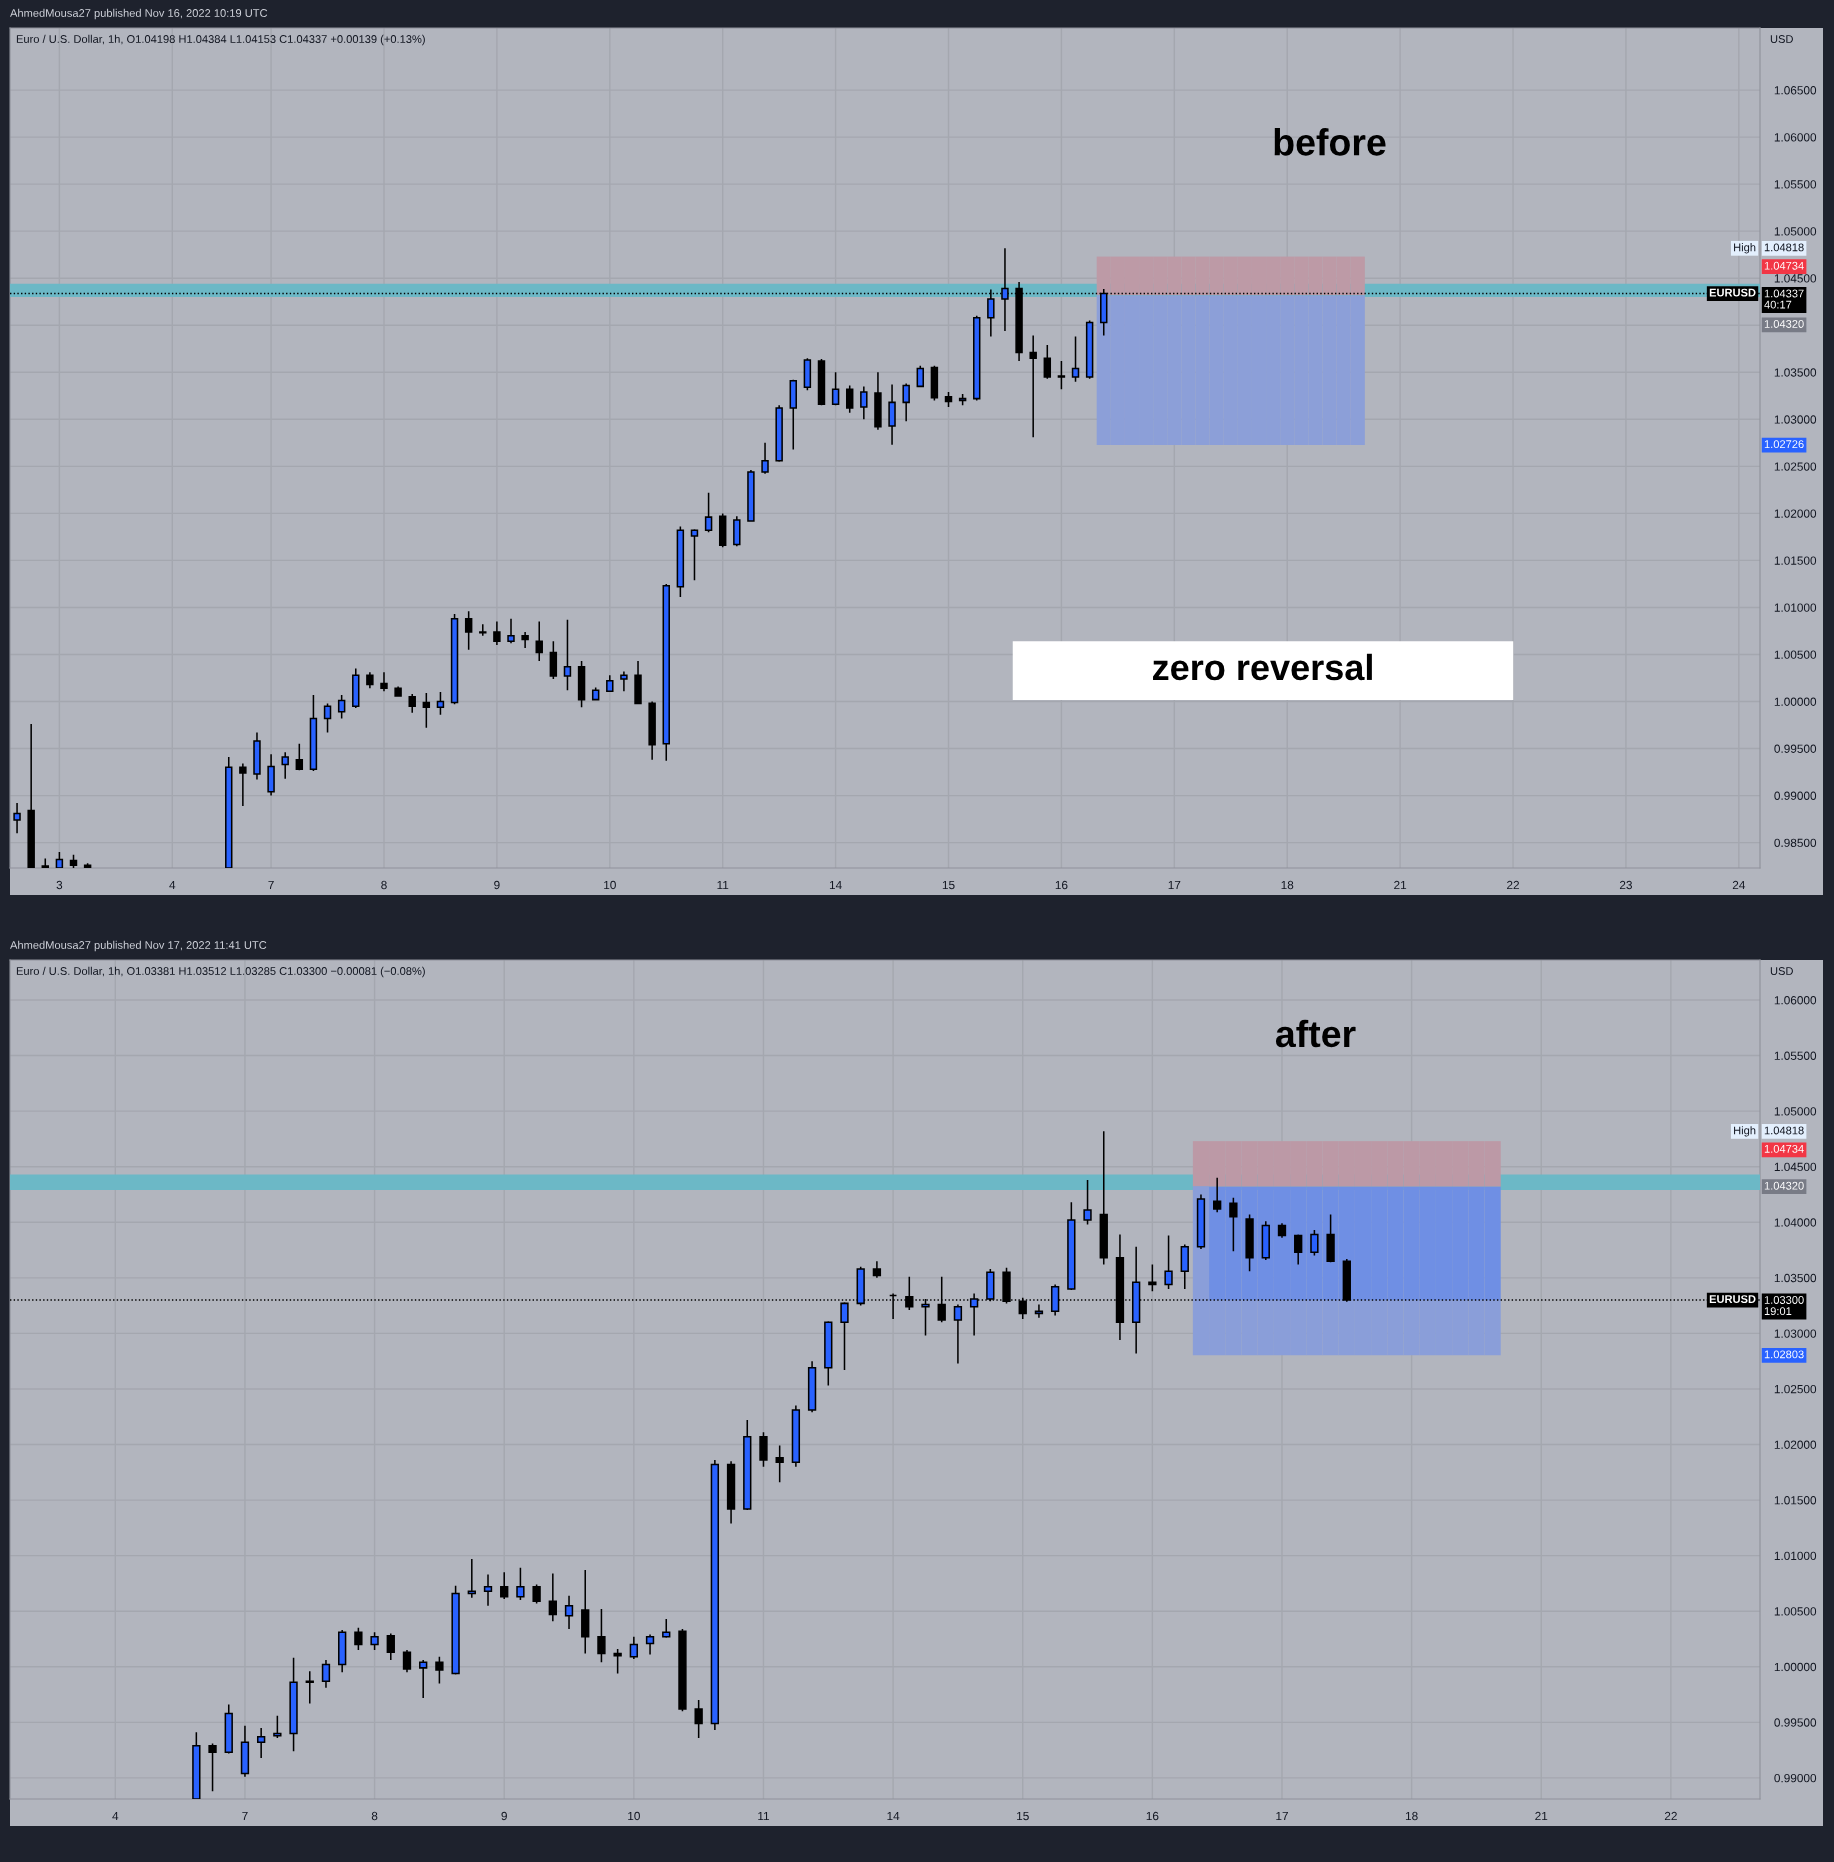 The height and width of the screenshot is (1862, 1834). I want to click on text: 1.02803, so click(1784, 1354).